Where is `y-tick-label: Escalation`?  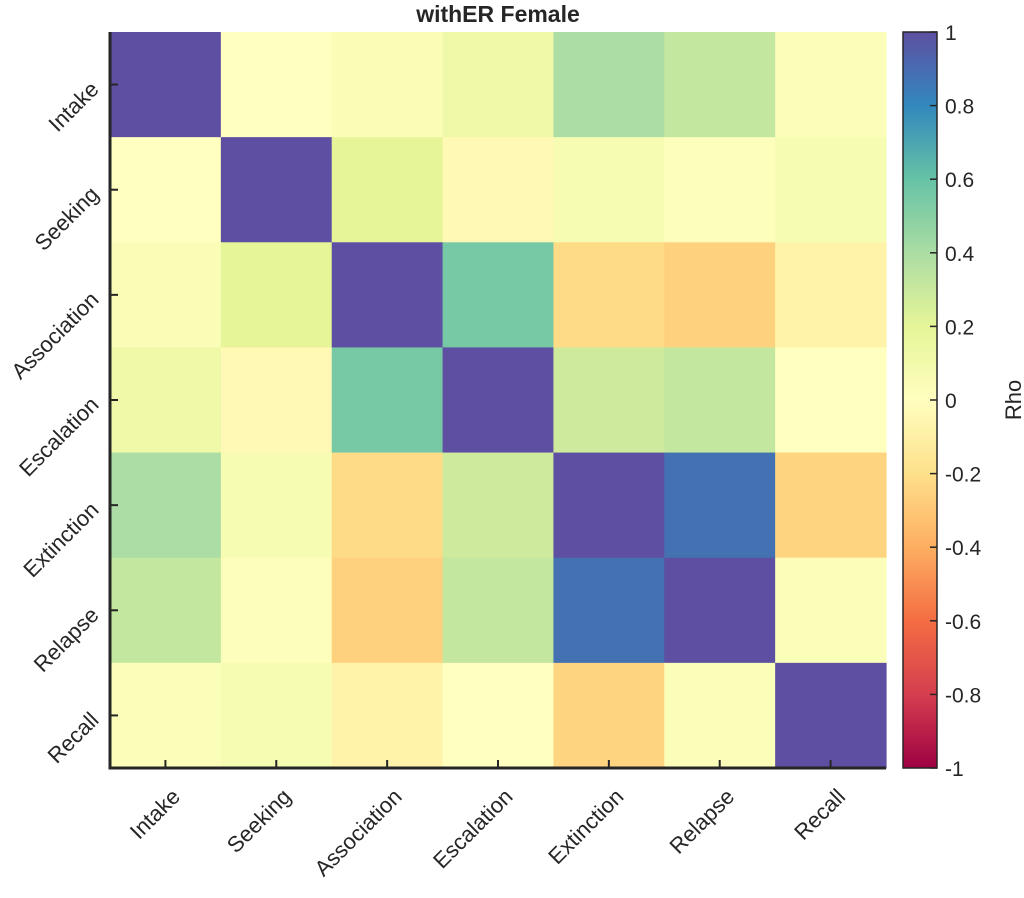
y-tick-label: Escalation is located at coordinates (58, 436).